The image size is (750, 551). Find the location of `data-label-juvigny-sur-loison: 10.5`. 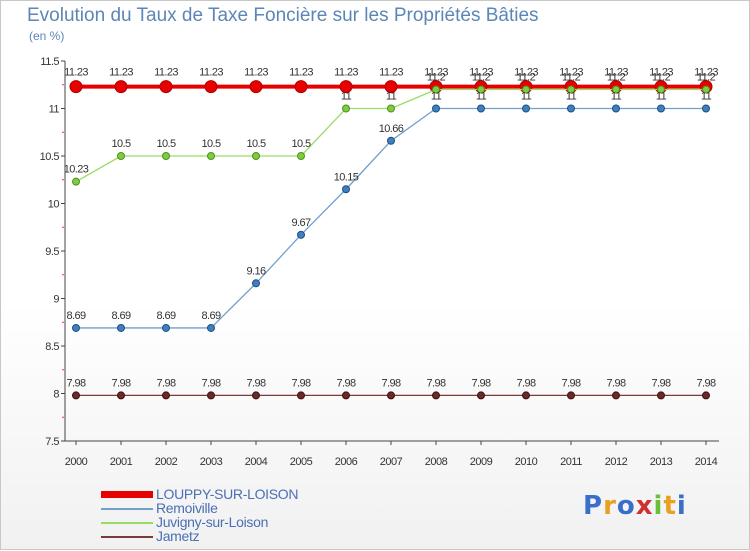

data-label-juvigny-sur-loison: 10.5 is located at coordinates (300, 144).